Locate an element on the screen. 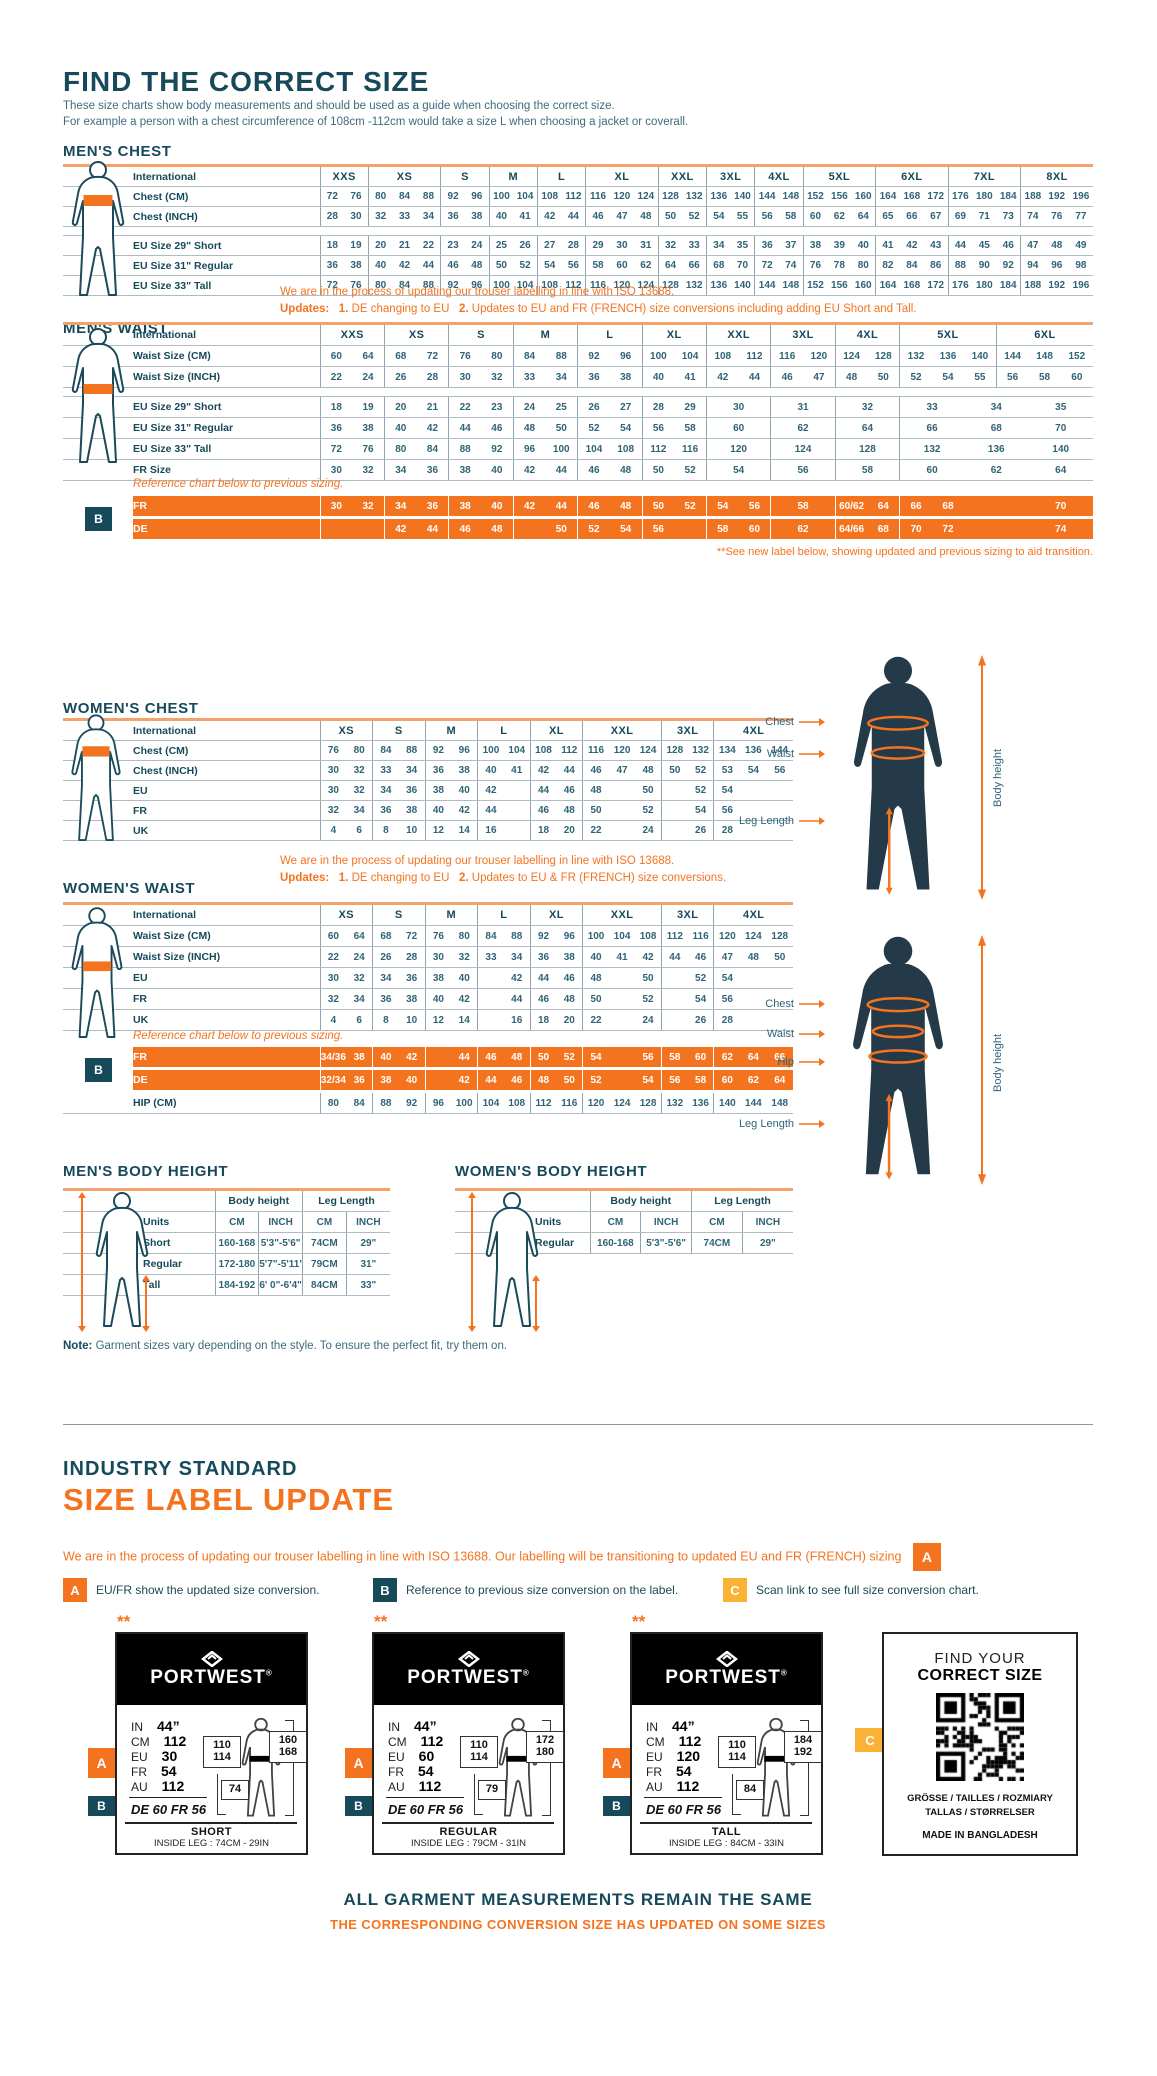  size-cell: 94 is located at coordinates (1032, 265).